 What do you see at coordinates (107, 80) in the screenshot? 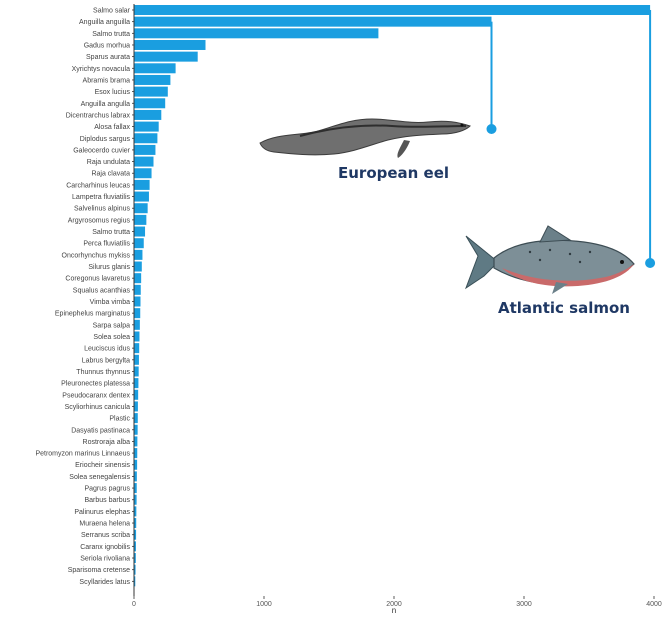
I see `category-label: Abramis brama` at bounding box center [107, 80].